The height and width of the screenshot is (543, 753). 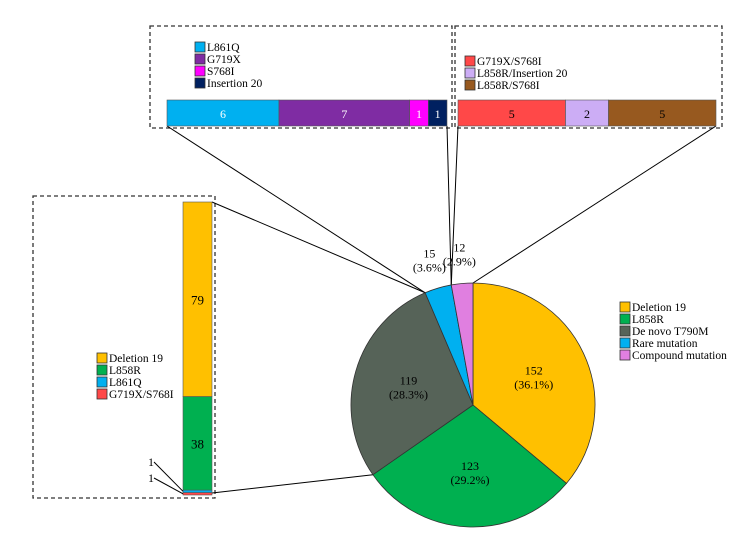 I want to click on vbar-legend-label: G719X/S768I, so click(x=141, y=395).